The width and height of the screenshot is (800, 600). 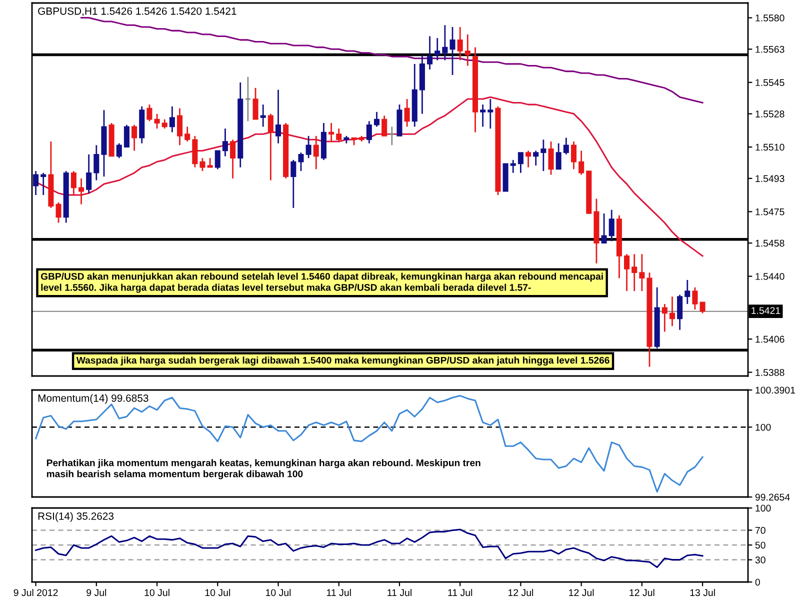 What do you see at coordinates (76, 517) in the screenshot?
I see `chart-title: RSI(14) 35.2623` at bounding box center [76, 517].